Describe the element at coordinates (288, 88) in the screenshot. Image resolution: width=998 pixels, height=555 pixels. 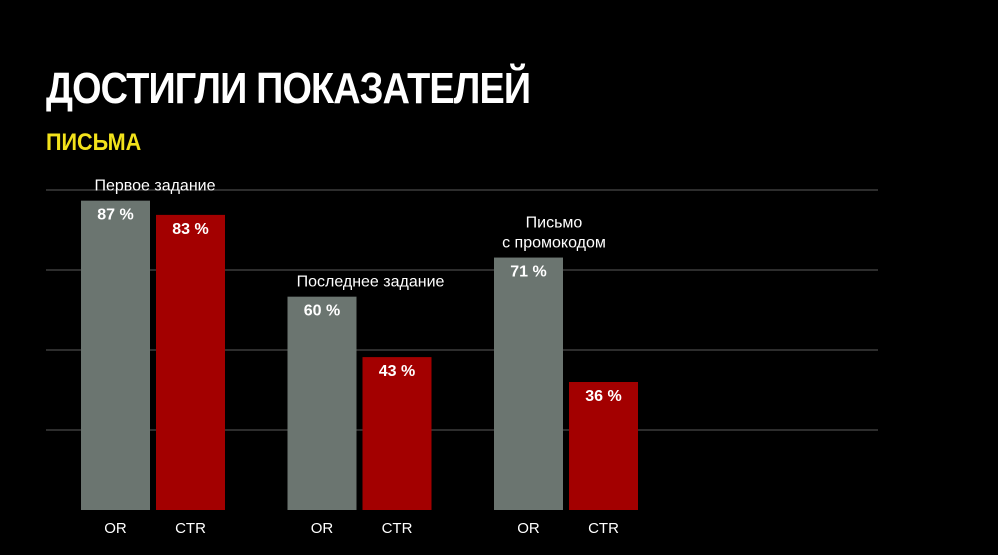
I see `page-title: ДОСТИГЛИ ПОКАЗАТЕЛЕЙ` at that location.